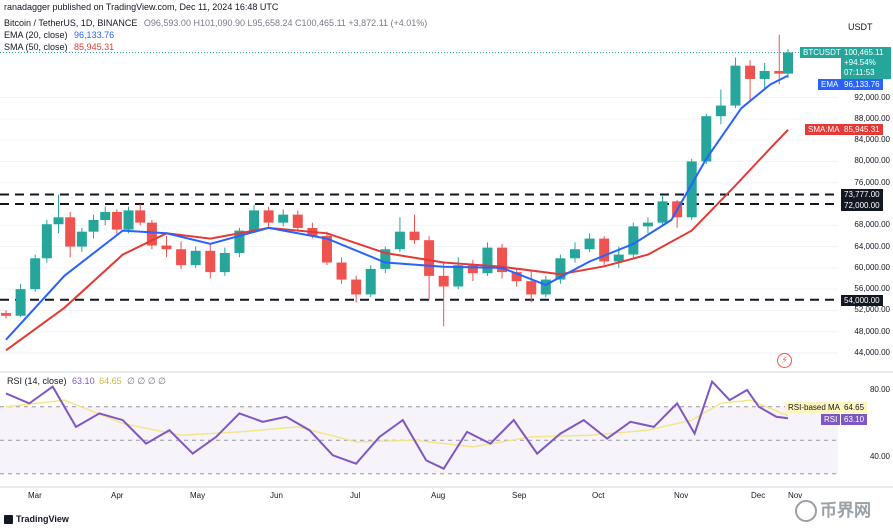 The width and height of the screenshot is (893, 531). What do you see at coordinates (94, 35) in the screenshot?
I see `ema-legend-value: 96,133.76` at bounding box center [94, 35].